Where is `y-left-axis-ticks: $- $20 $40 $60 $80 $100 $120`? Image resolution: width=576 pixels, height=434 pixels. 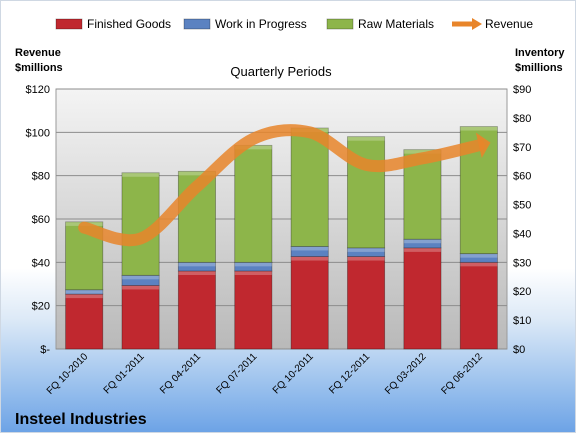 y-left-axis-ticks: $- $20 $40 $60 $80 $100 $120 is located at coordinates (38, 220).